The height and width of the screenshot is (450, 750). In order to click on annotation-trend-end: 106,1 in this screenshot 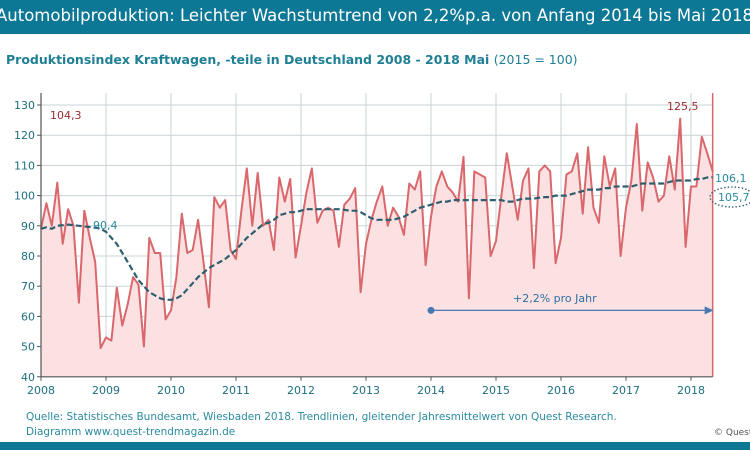, I will do `click(731, 178)`.